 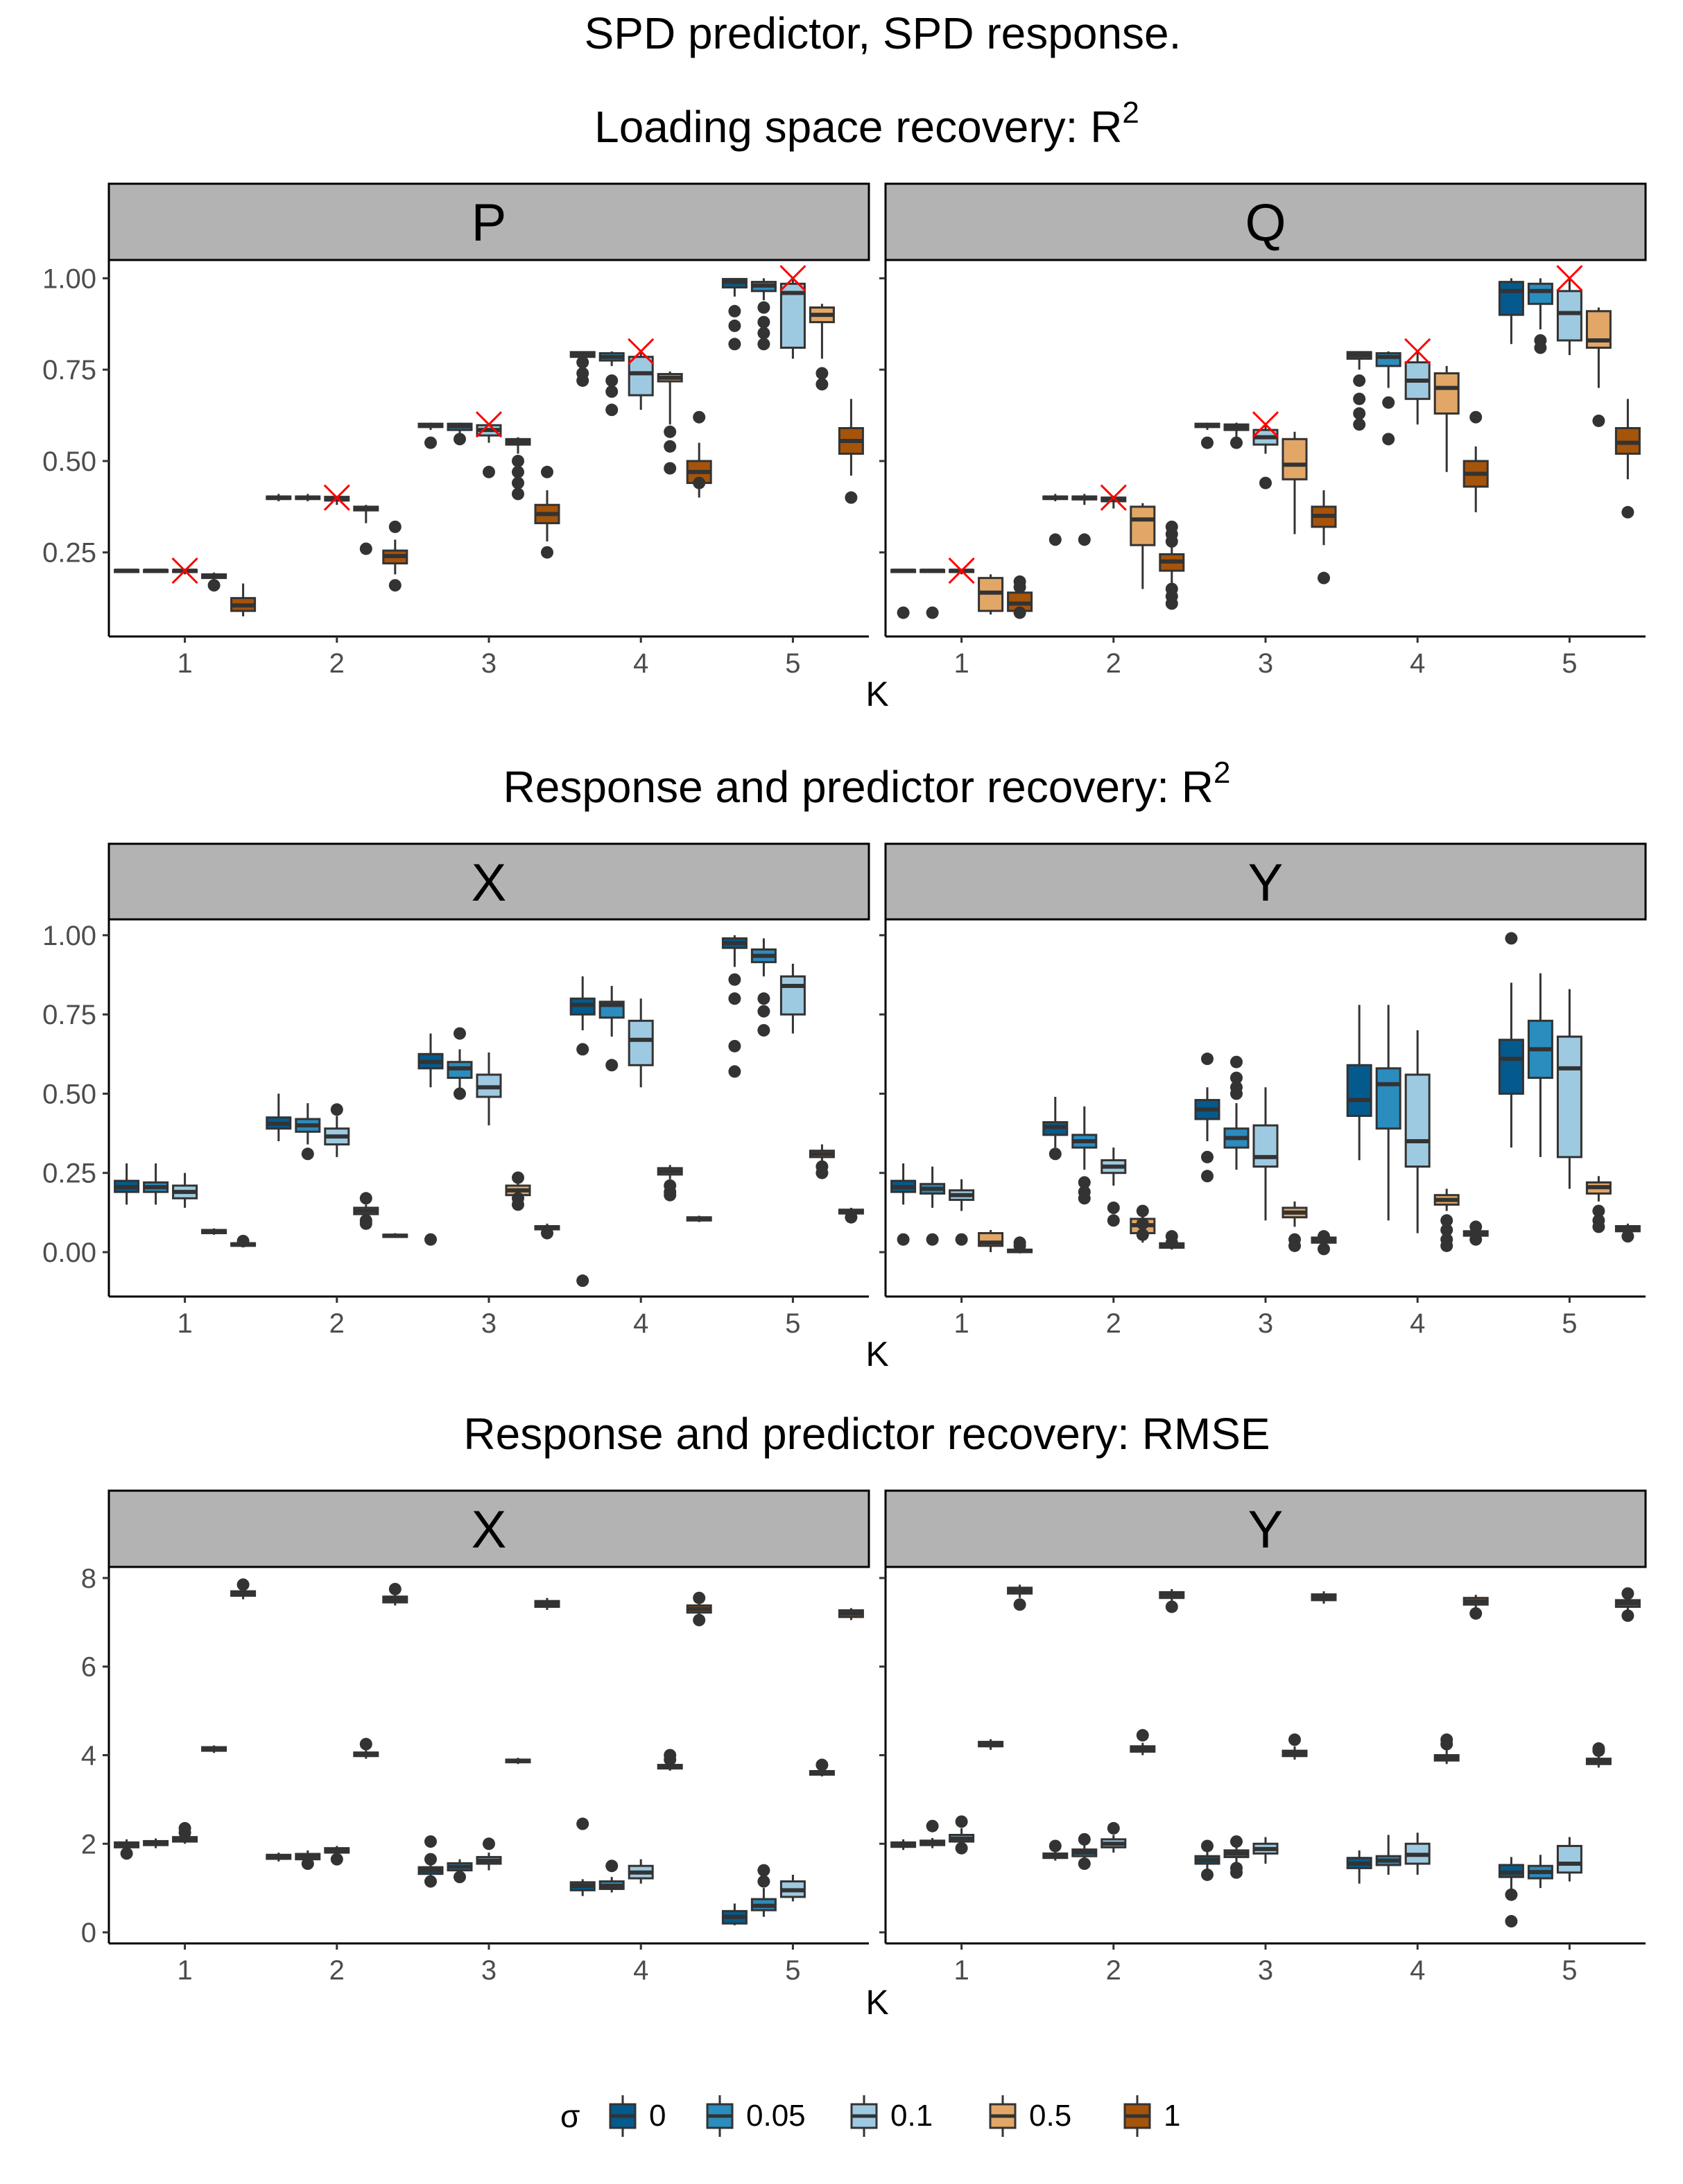 What do you see at coordinates (1265, 424) in the screenshot?
I see `reference-x-marker` at bounding box center [1265, 424].